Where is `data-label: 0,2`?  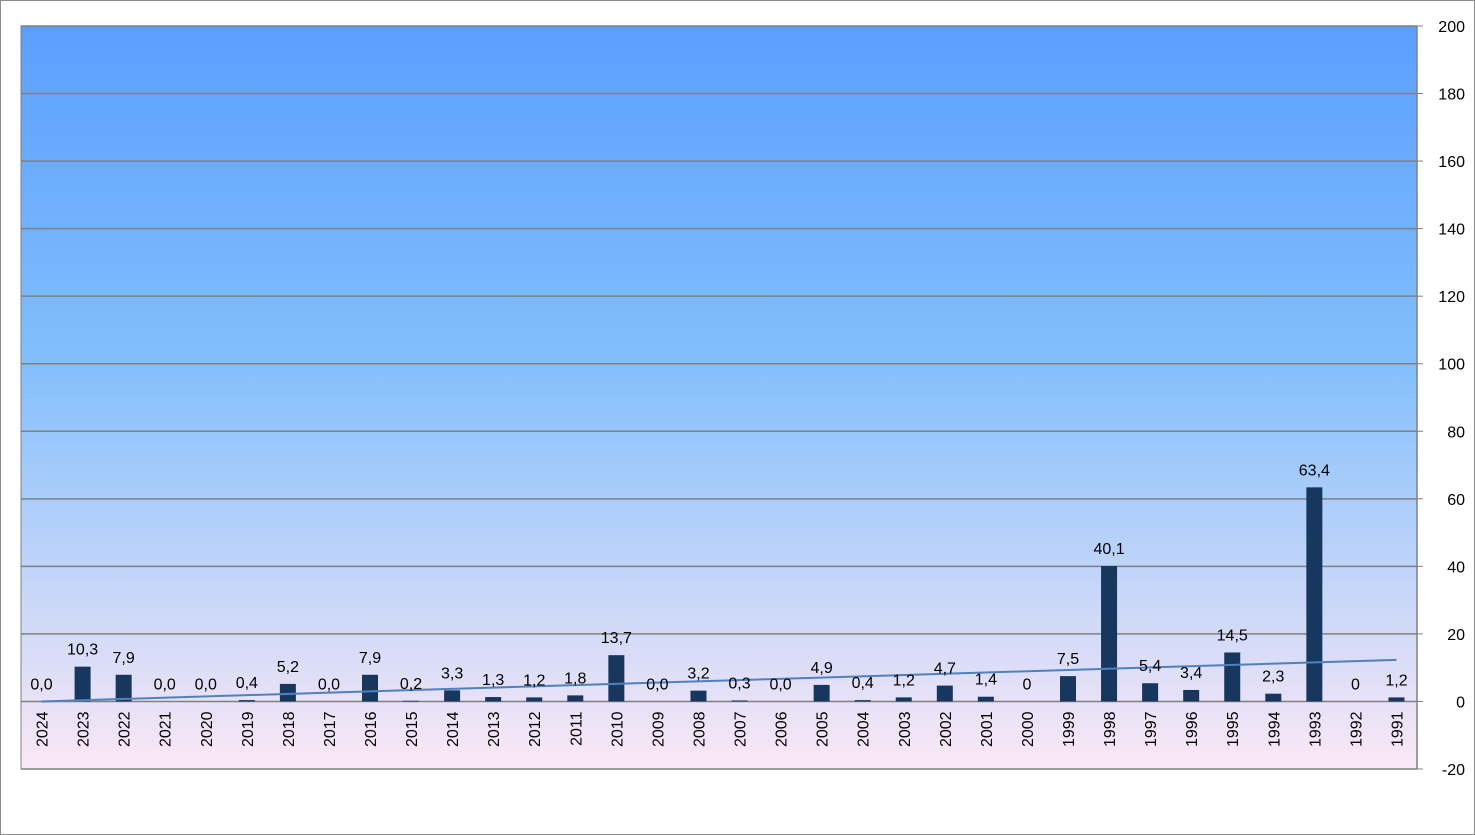
data-label: 0,2 is located at coordinates (411, 684).